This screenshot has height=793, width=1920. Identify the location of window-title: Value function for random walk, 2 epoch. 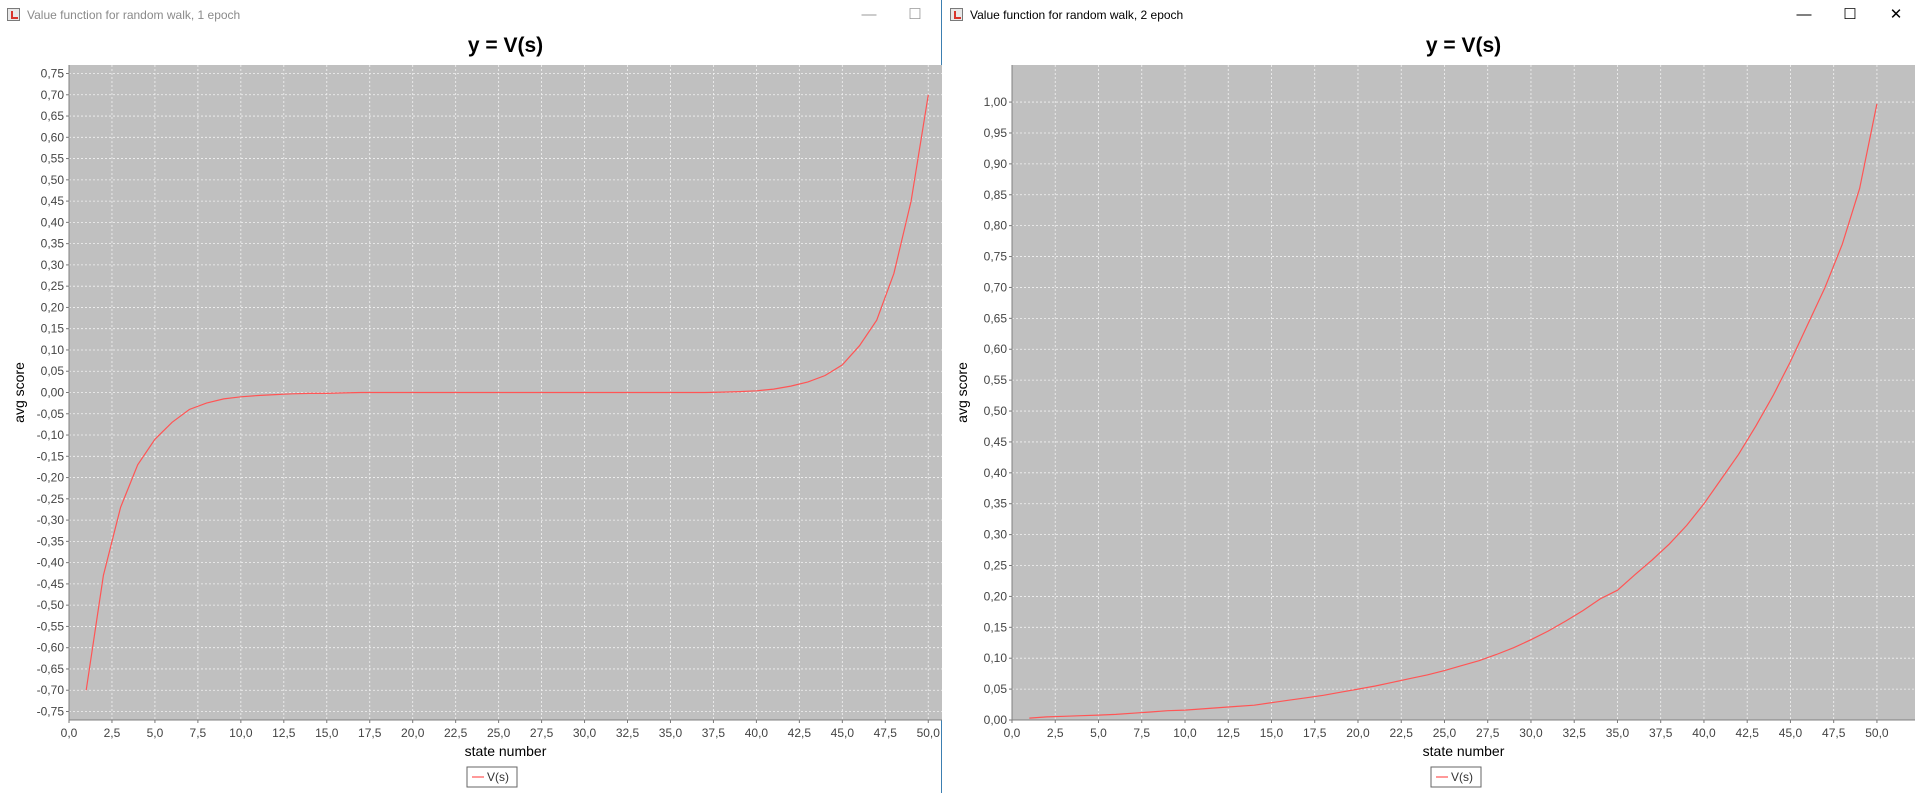
(1077, 15).